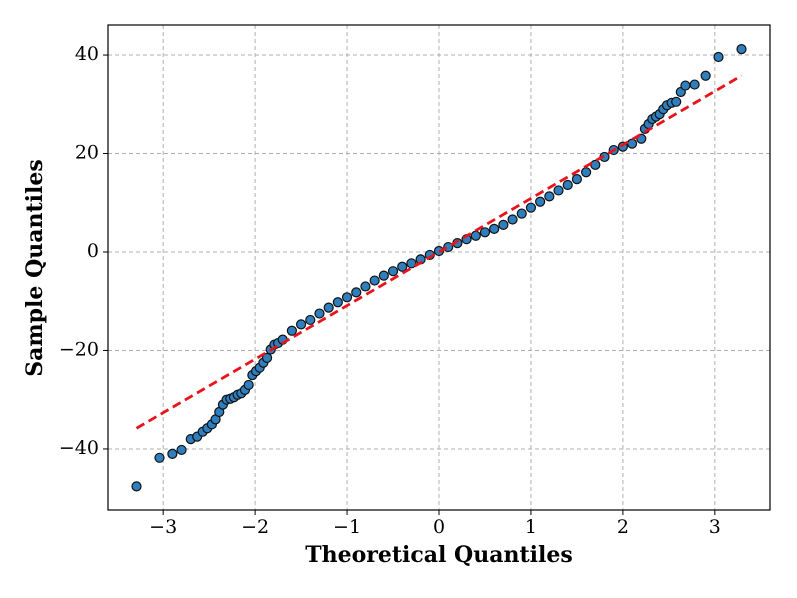 Image resolution: width=797 pixels, height=598 pixels. Describe the element at coordinates (163, 527) in the screenshot. I see `x-tick-label: −3` at that location.